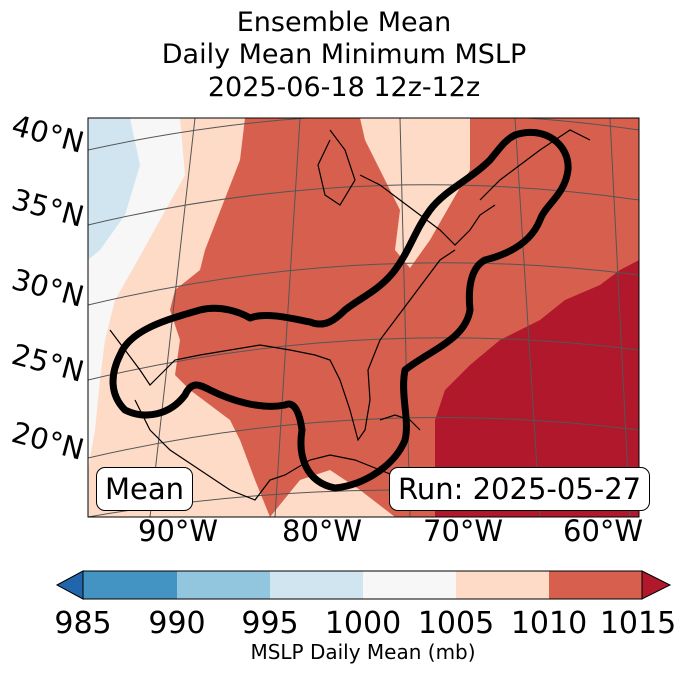 Image resolution: width=688 pixels, height=674 pixels. What do you see at coordinates (178, 531) in the screenshot?
I see `lon-label-90: 90°W` at bounding box center [178, 531].